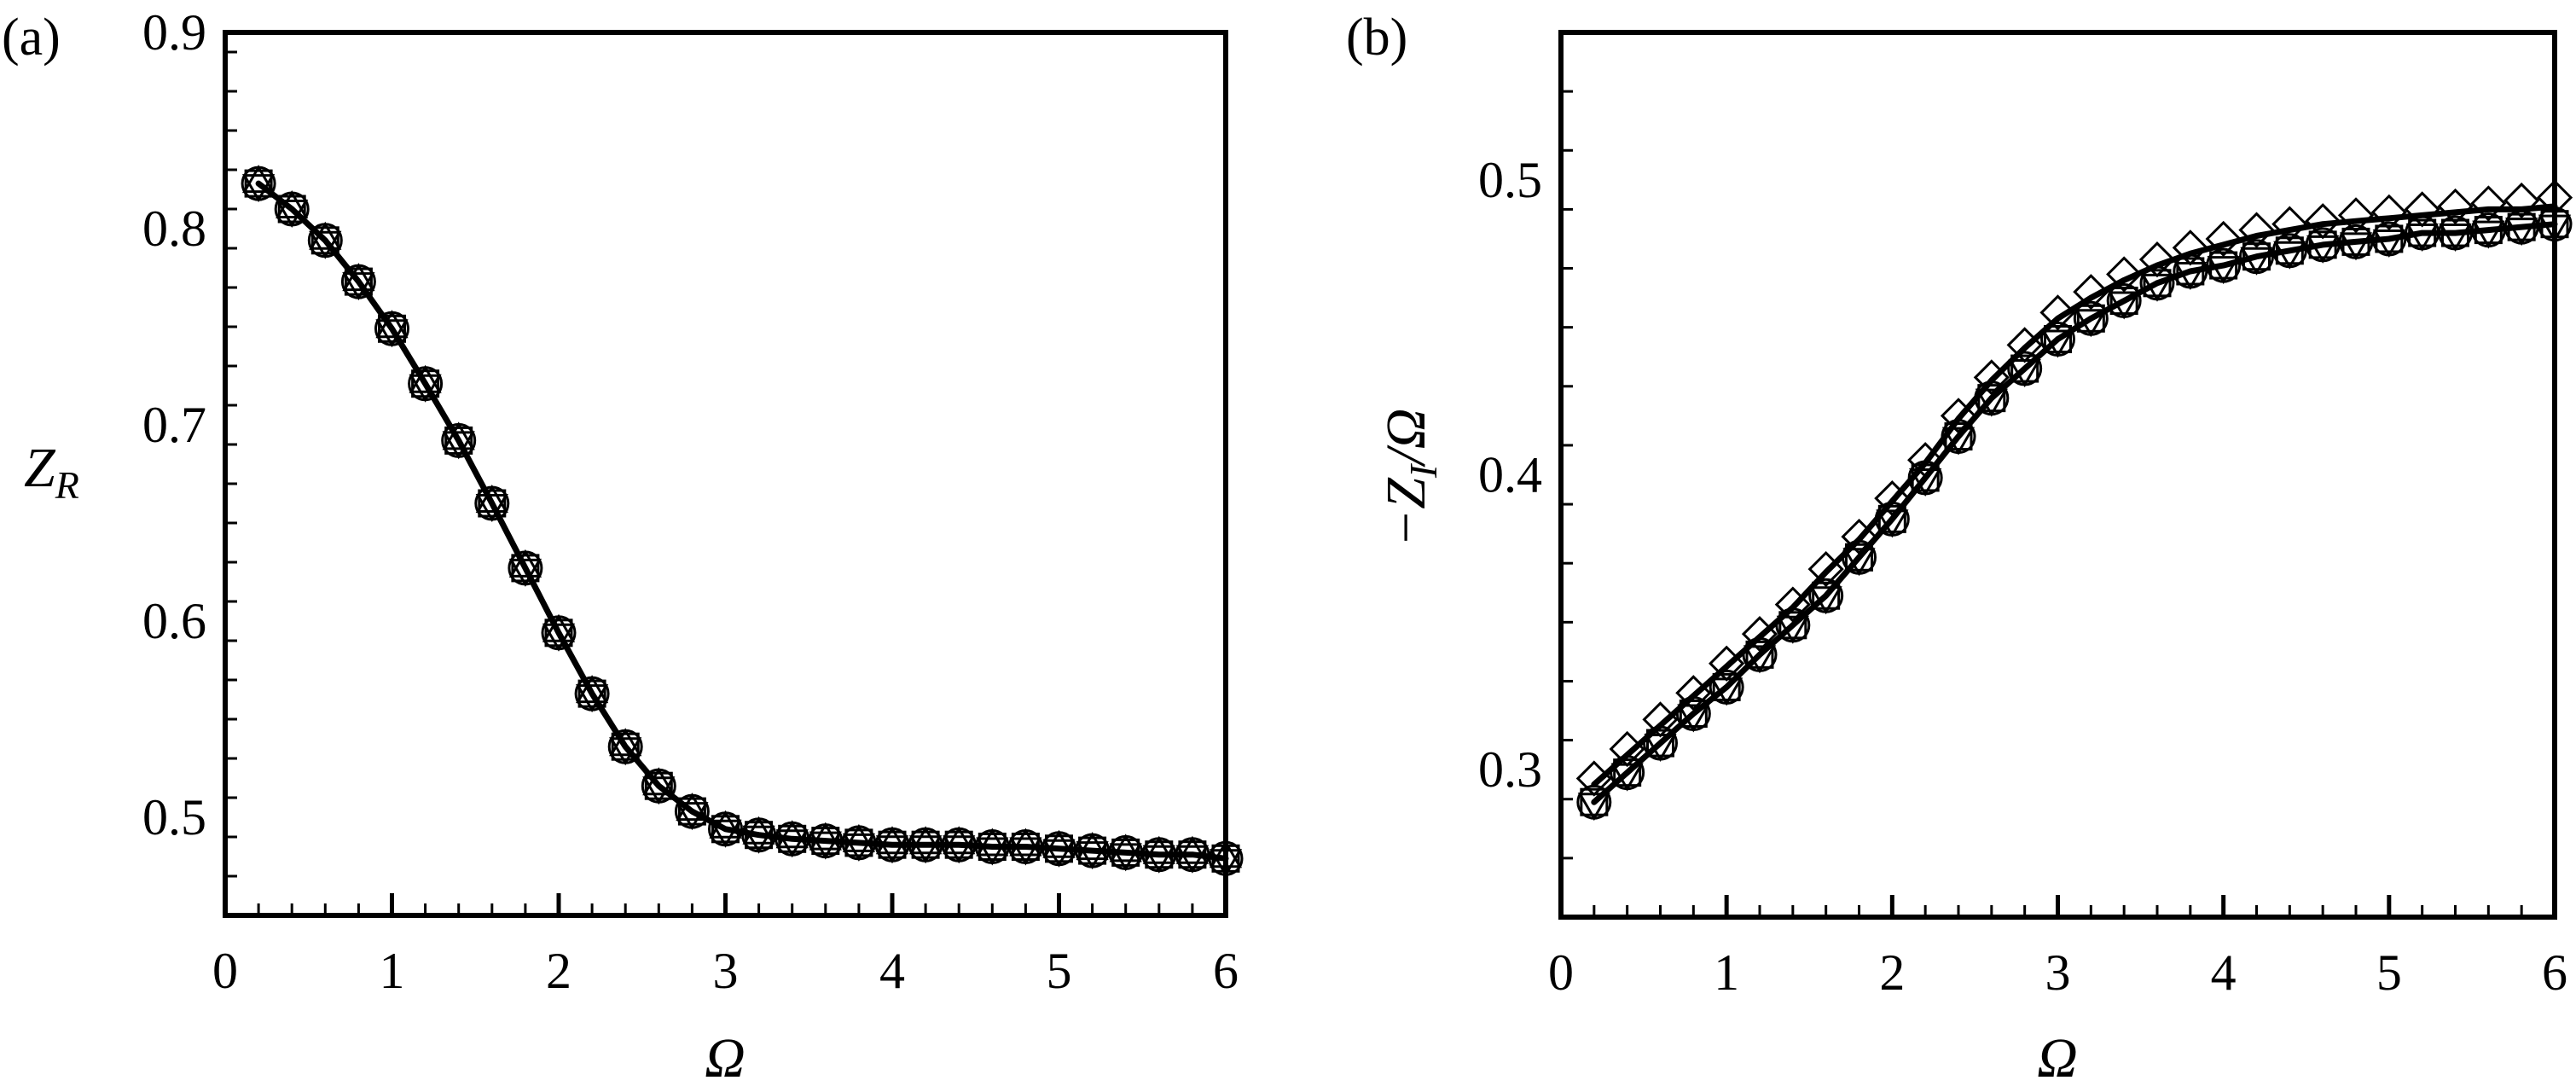 The height and width of the screenshot is (1092, 2576). Describe the element at coordinates (51, 472) in the screenshot. I see `panel-a-y-axis-label: ZR` at that location.